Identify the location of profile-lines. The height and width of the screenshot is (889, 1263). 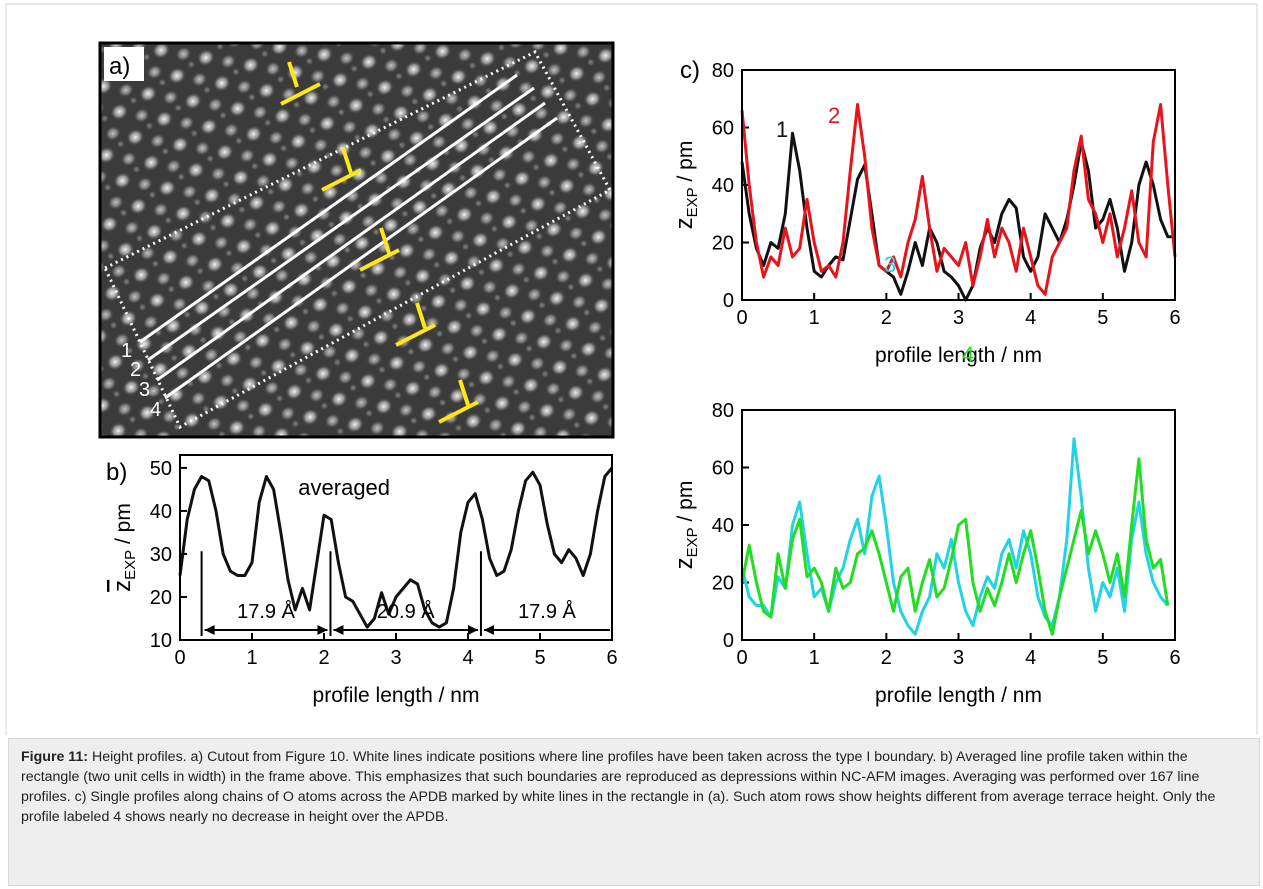
(348, 236).